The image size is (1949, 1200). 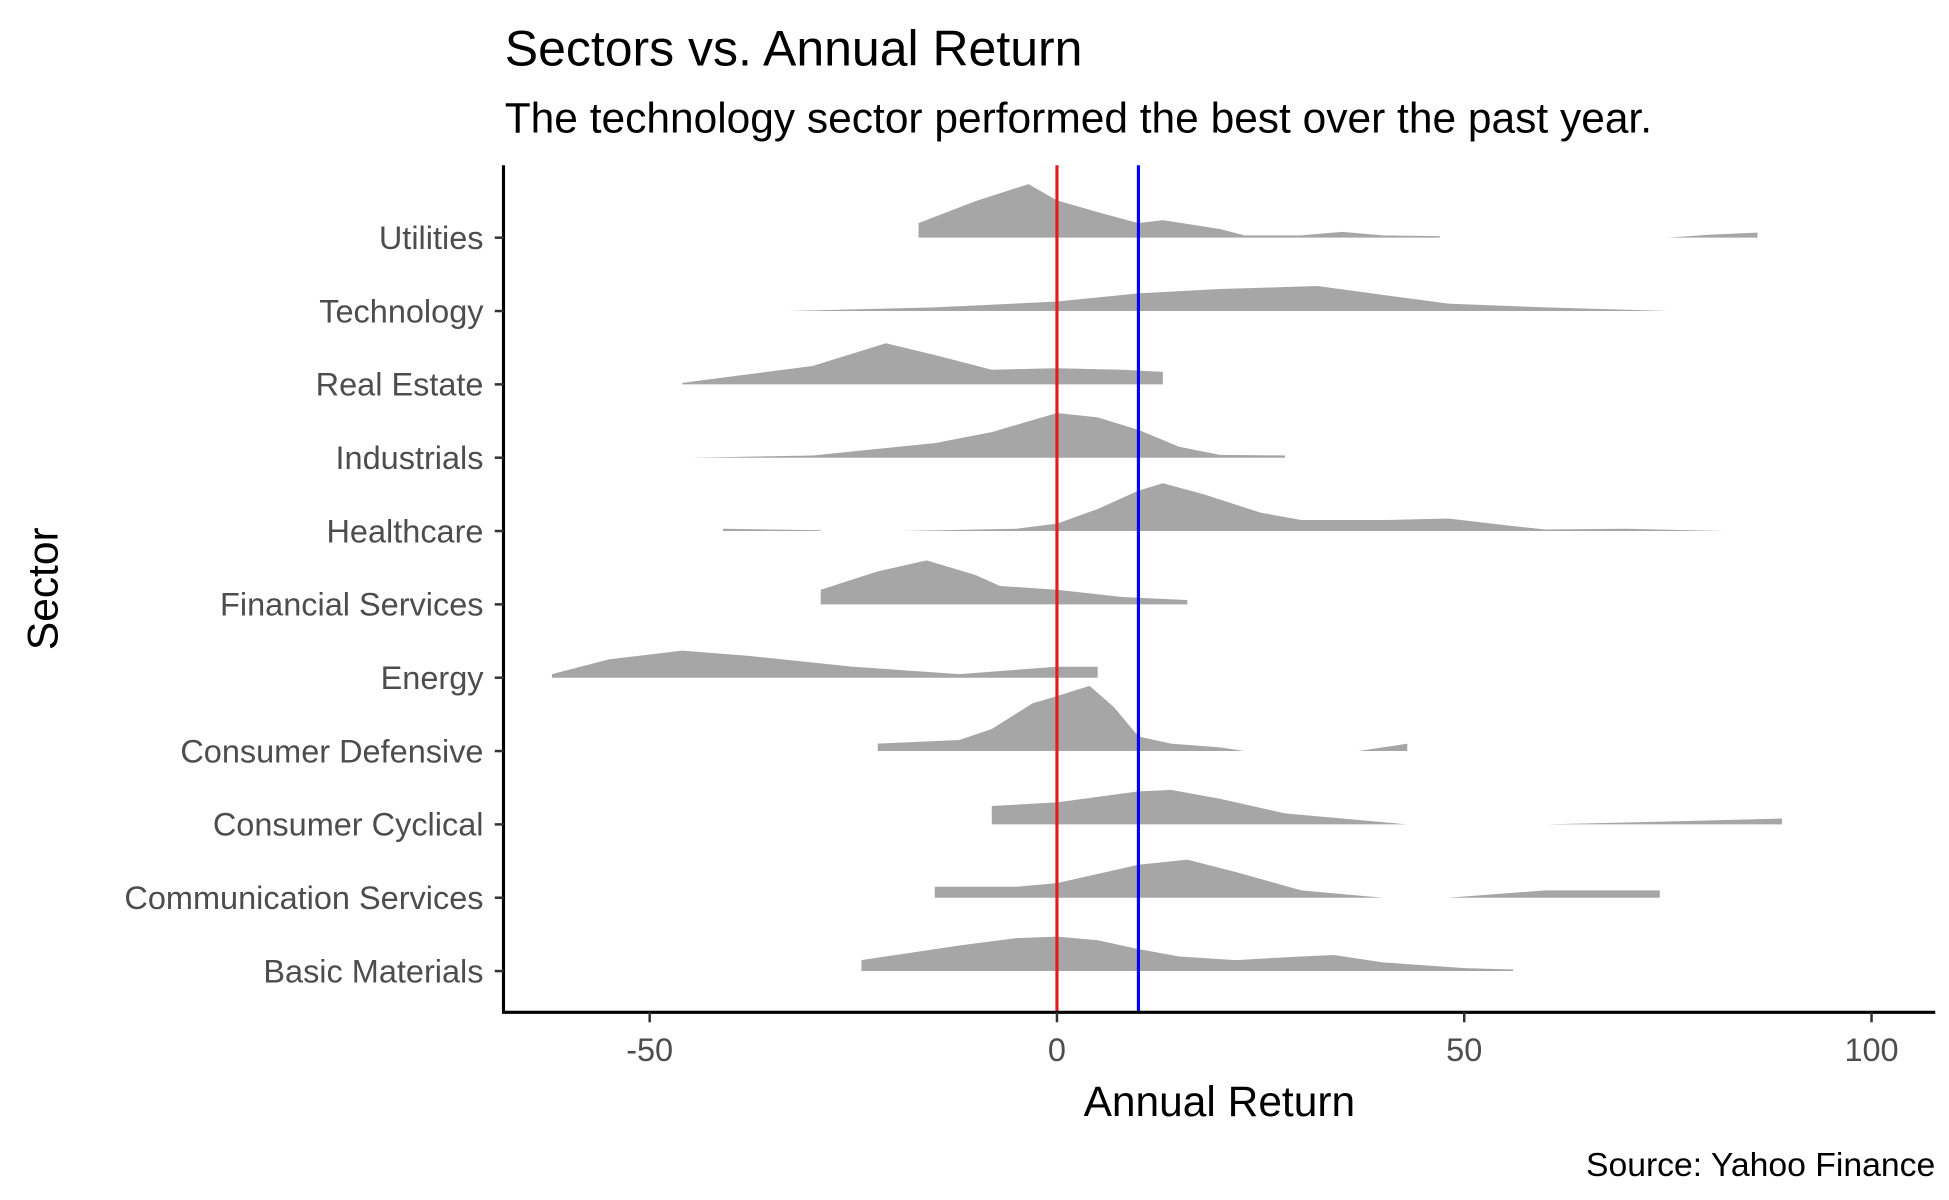 What do you see at coordinates (1262, 1040) in the screenshot?
I see `x-axis-ticks: -50 0 50 100` at bounding box center [1262, 1040].